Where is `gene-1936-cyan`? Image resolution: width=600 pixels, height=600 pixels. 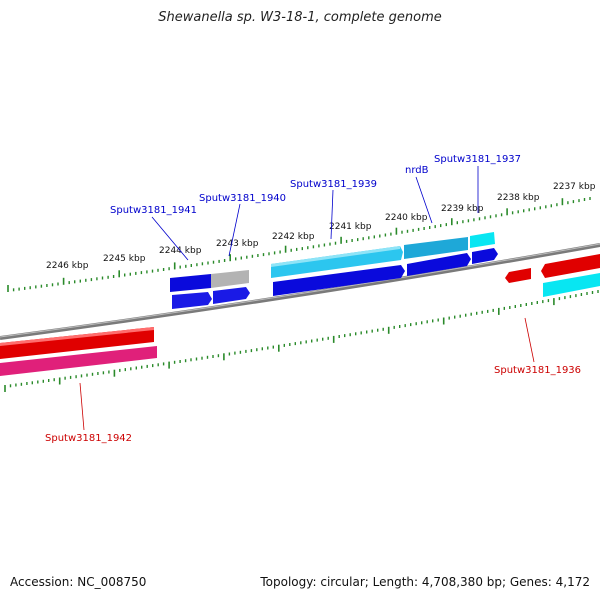
gene-1936-cyan is located at coordinates (571, 285).